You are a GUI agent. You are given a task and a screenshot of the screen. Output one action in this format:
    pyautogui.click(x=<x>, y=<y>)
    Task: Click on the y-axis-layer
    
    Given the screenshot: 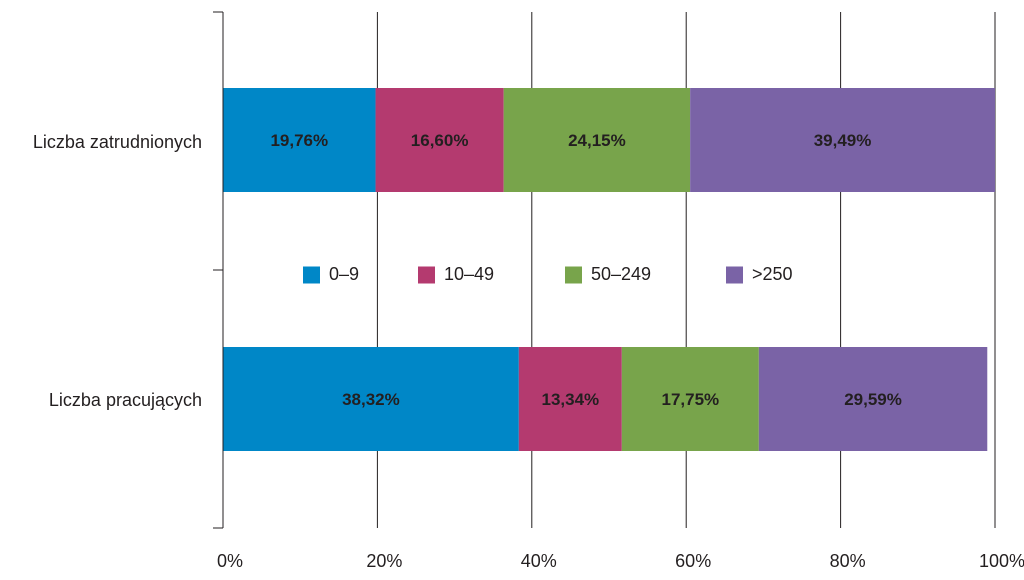 What is the action you would take?
    pyautogui.click(x=218, y=270)
    